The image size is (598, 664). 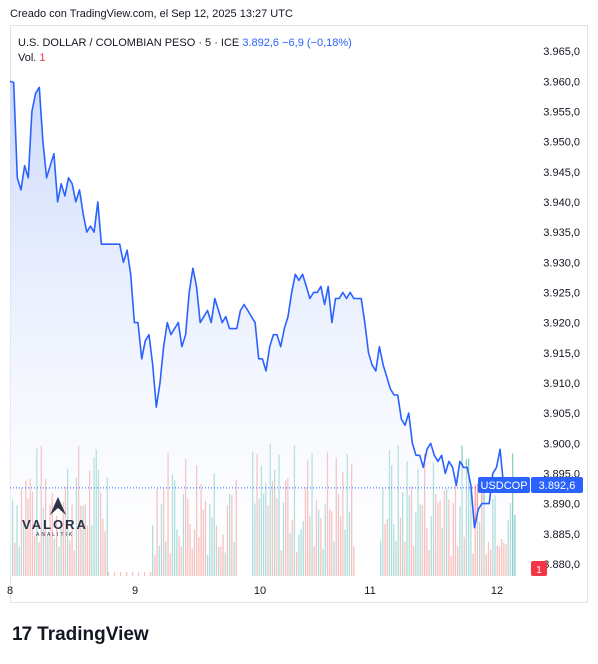 What do you see at coordinates (93, 634) in the screenshot?
I see `tradingview-brand: TradingView` at bounding box center [93, 634].